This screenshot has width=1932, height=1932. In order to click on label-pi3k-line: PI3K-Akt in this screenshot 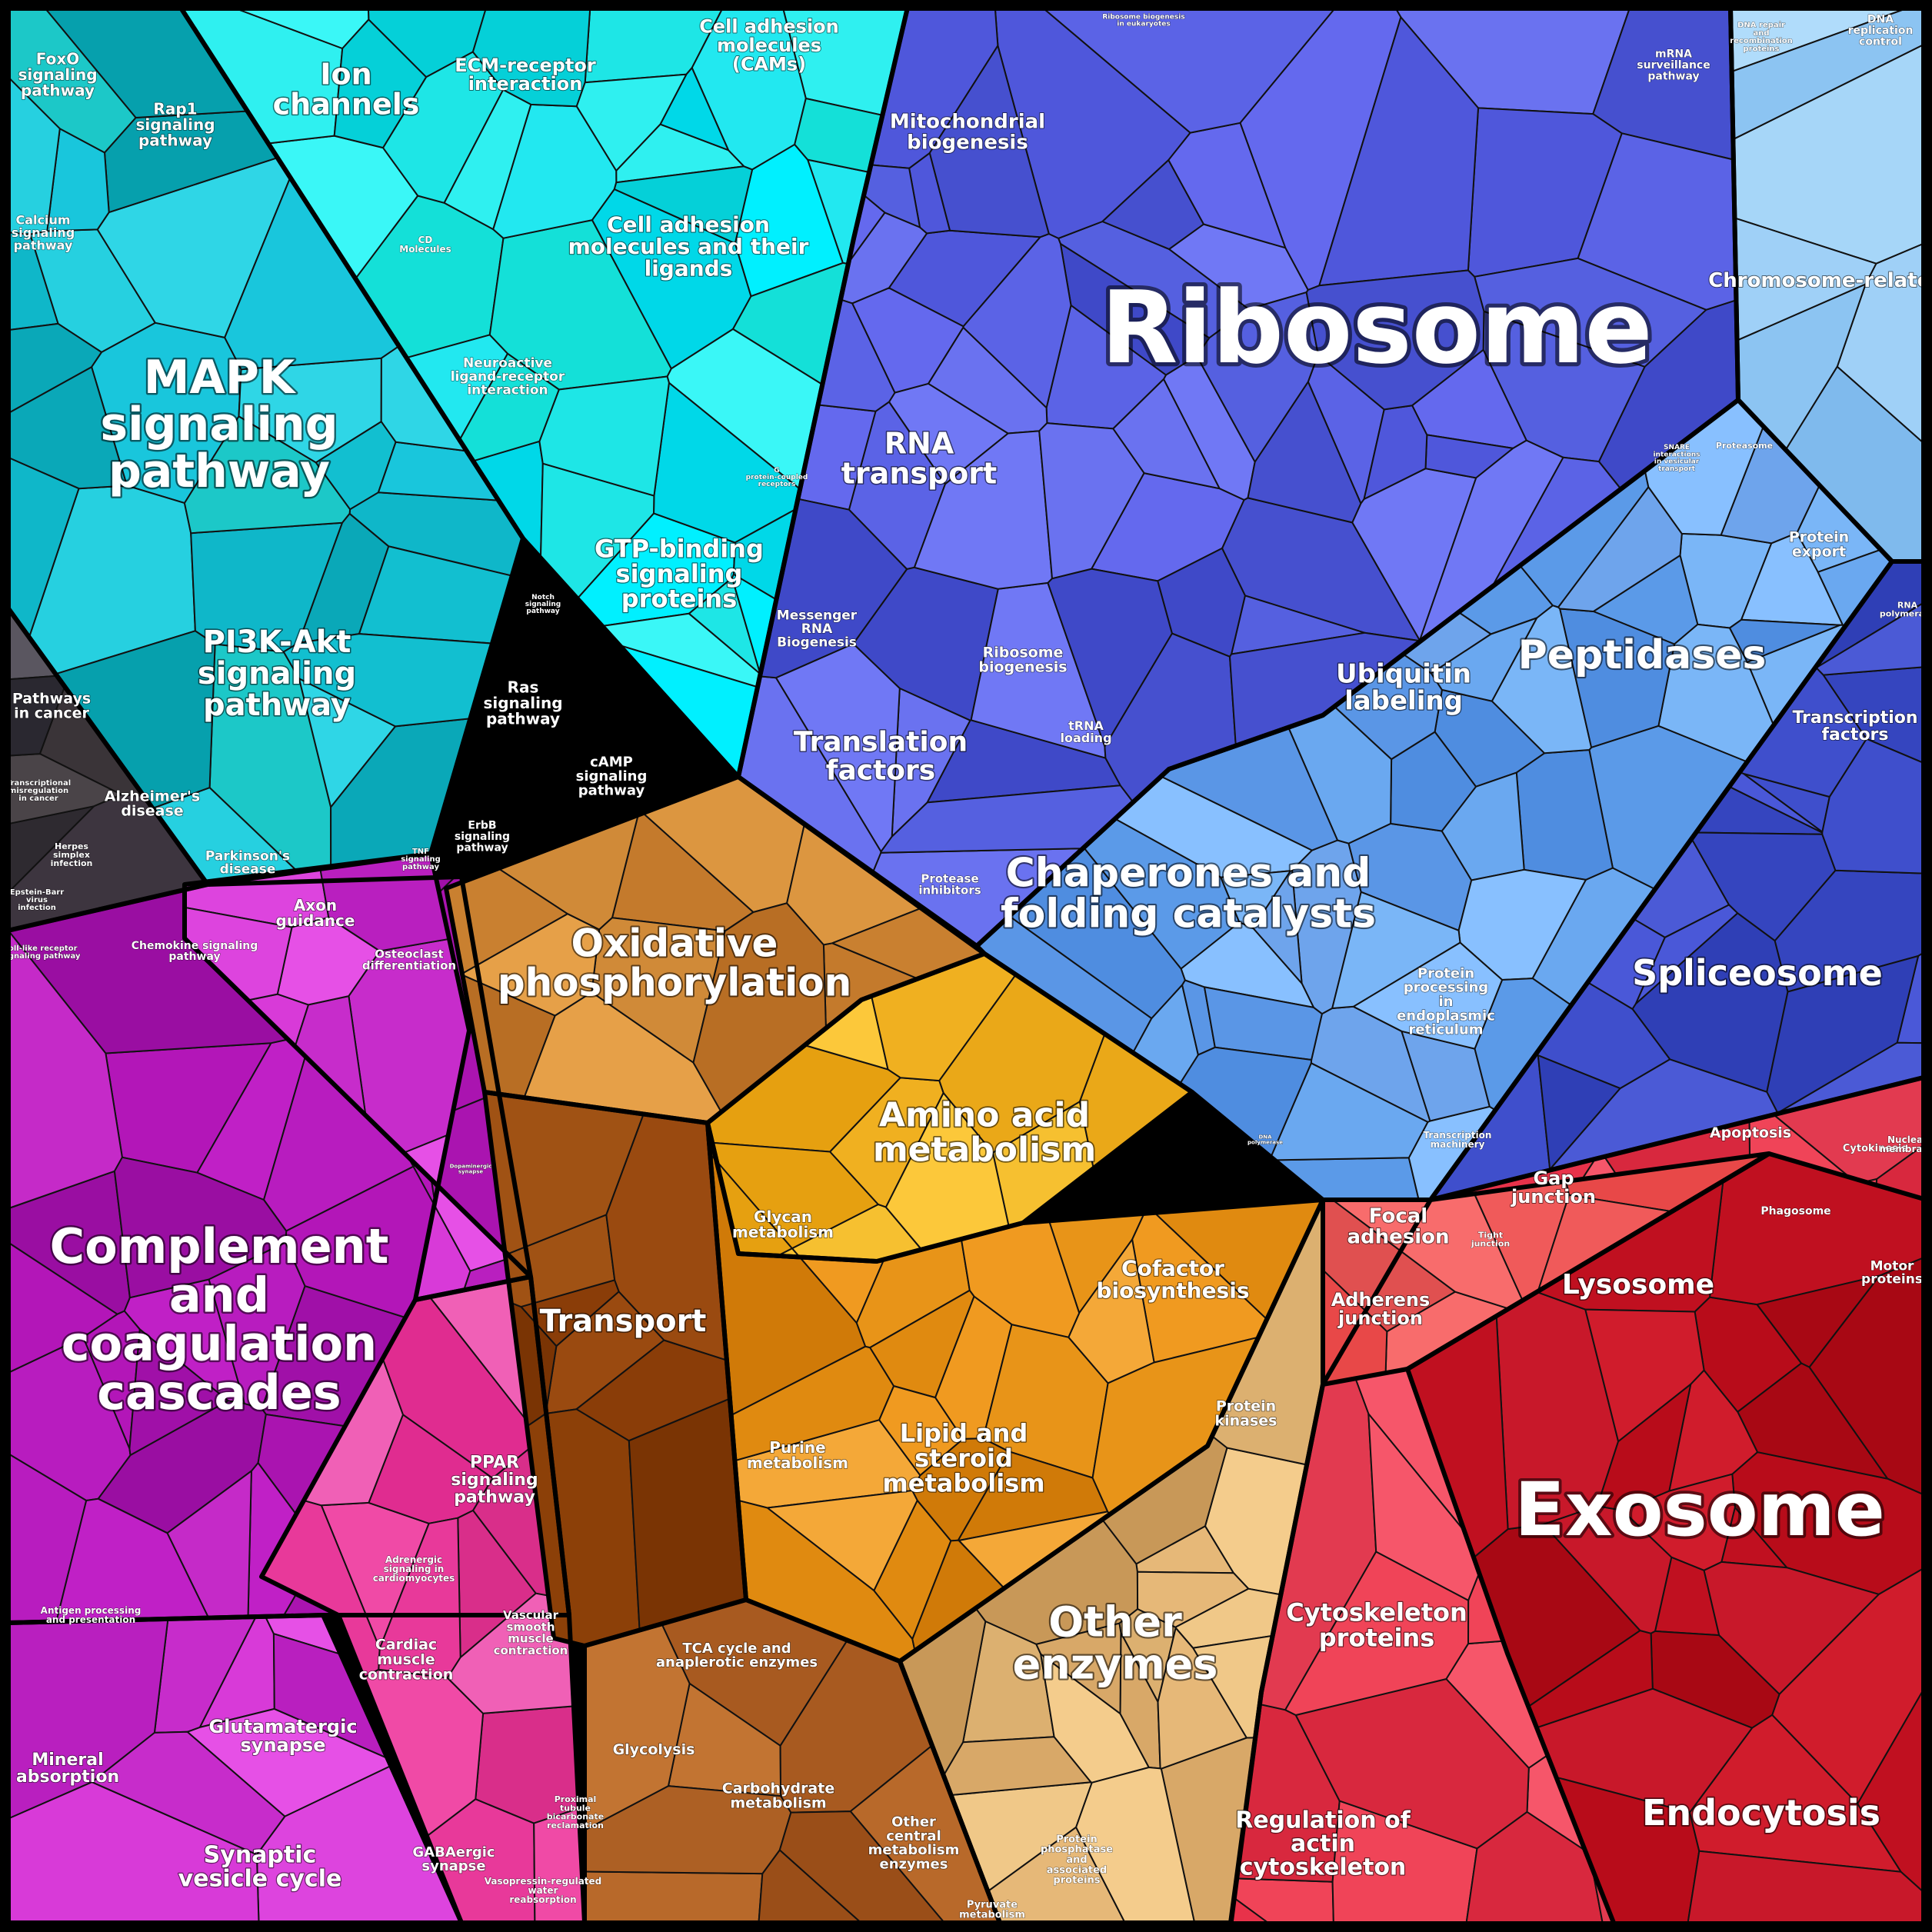, I will do `click(277, 642)`.